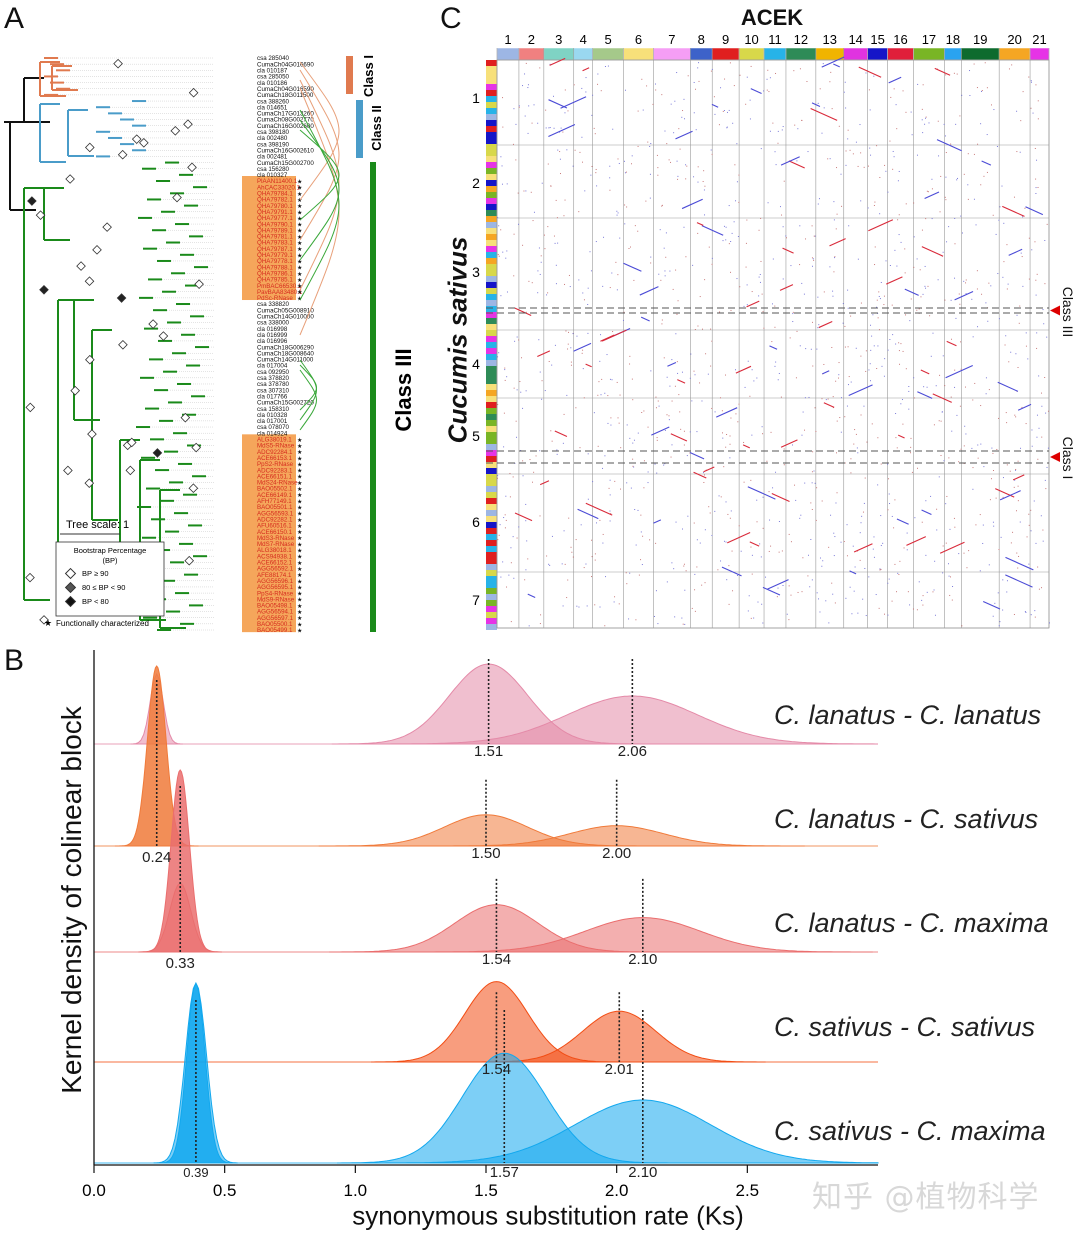 The height and width of the screenshot is (1237, 1080). Describe the element at coordinates (929, 39) in the screenshot. I see `col-label: 17` at that location.